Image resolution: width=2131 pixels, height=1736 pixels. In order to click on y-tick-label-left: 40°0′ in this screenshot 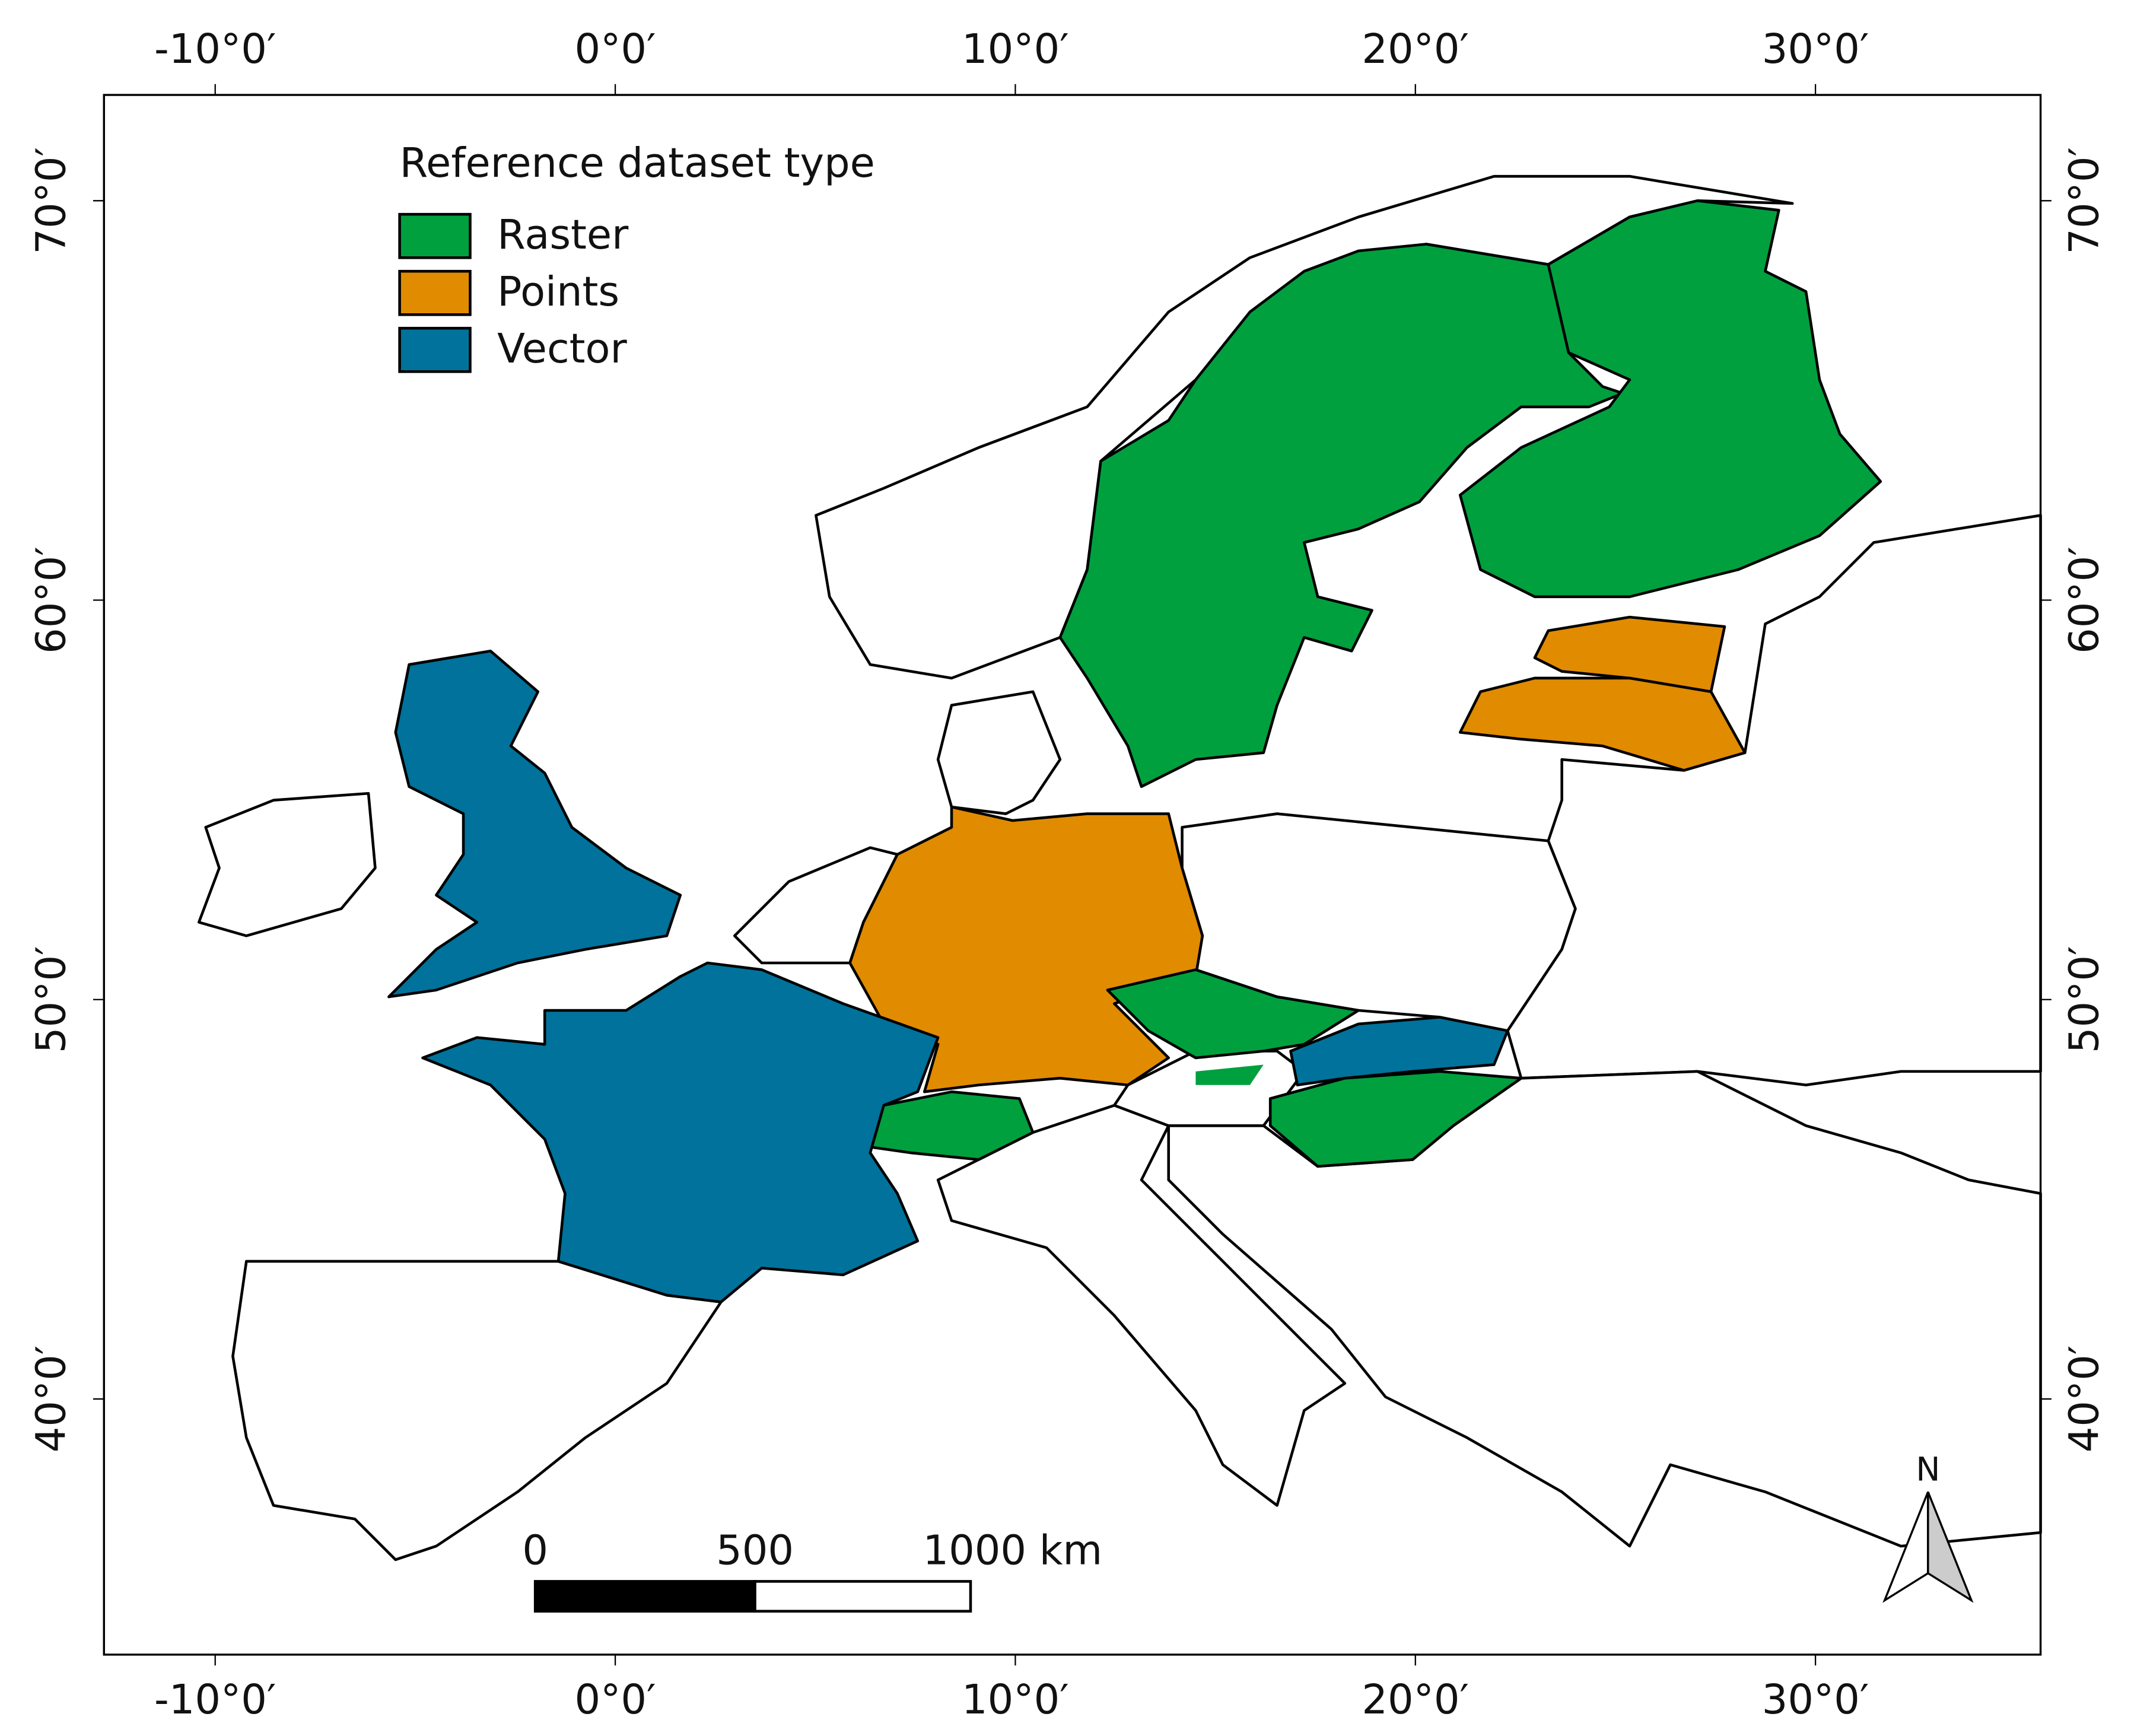, I will do `click(51, 1400)`.